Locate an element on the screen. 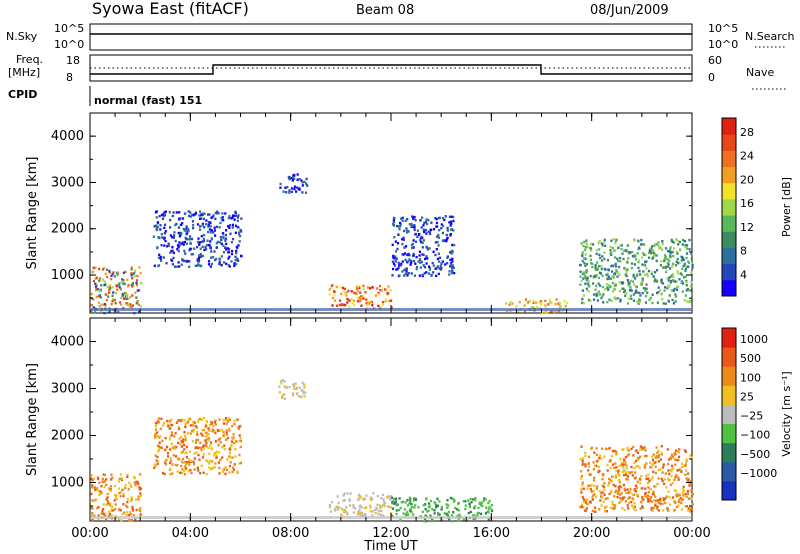  y-axis-label: Slant Range [km] is located at coordinates (32, 419).